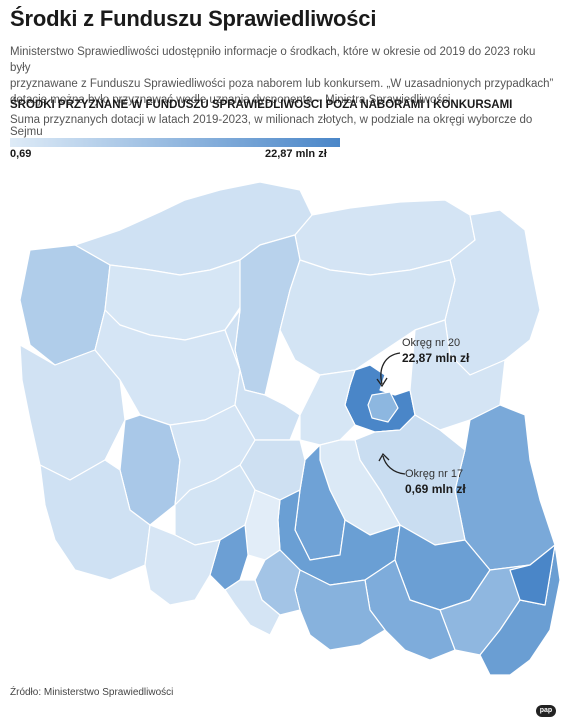 The width and height of the screenshot is (564, 723). I want to click on callout-17-district: Okręg nr 17, so click(434, 474).